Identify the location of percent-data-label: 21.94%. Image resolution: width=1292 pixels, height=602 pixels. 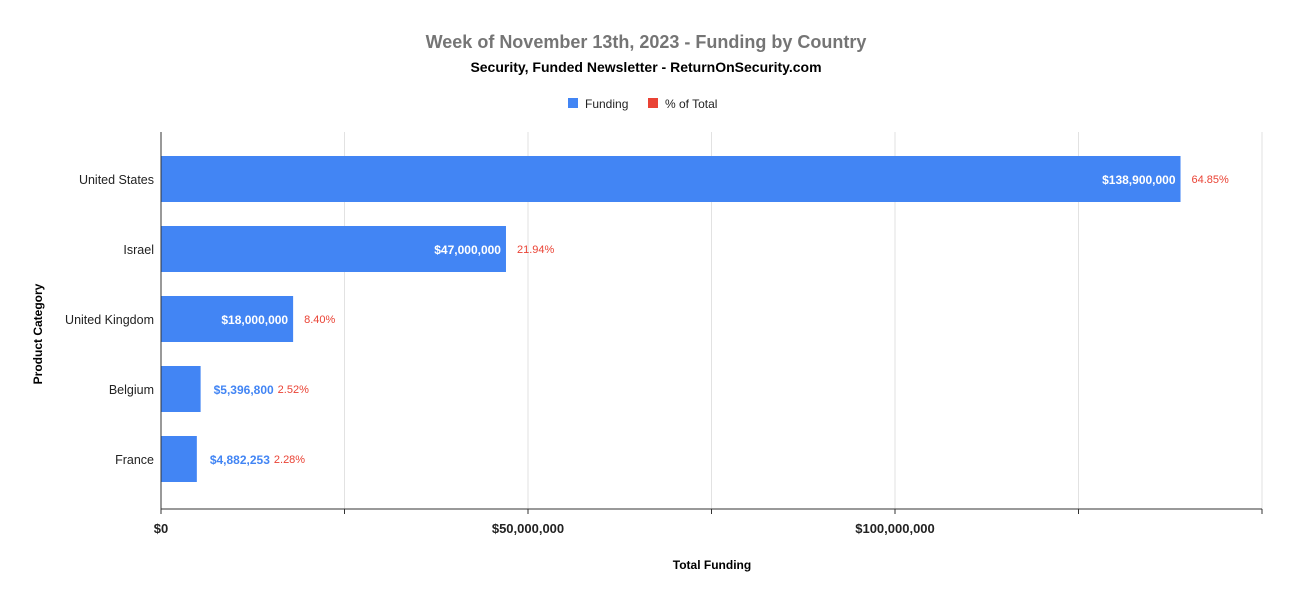
(536, 250).